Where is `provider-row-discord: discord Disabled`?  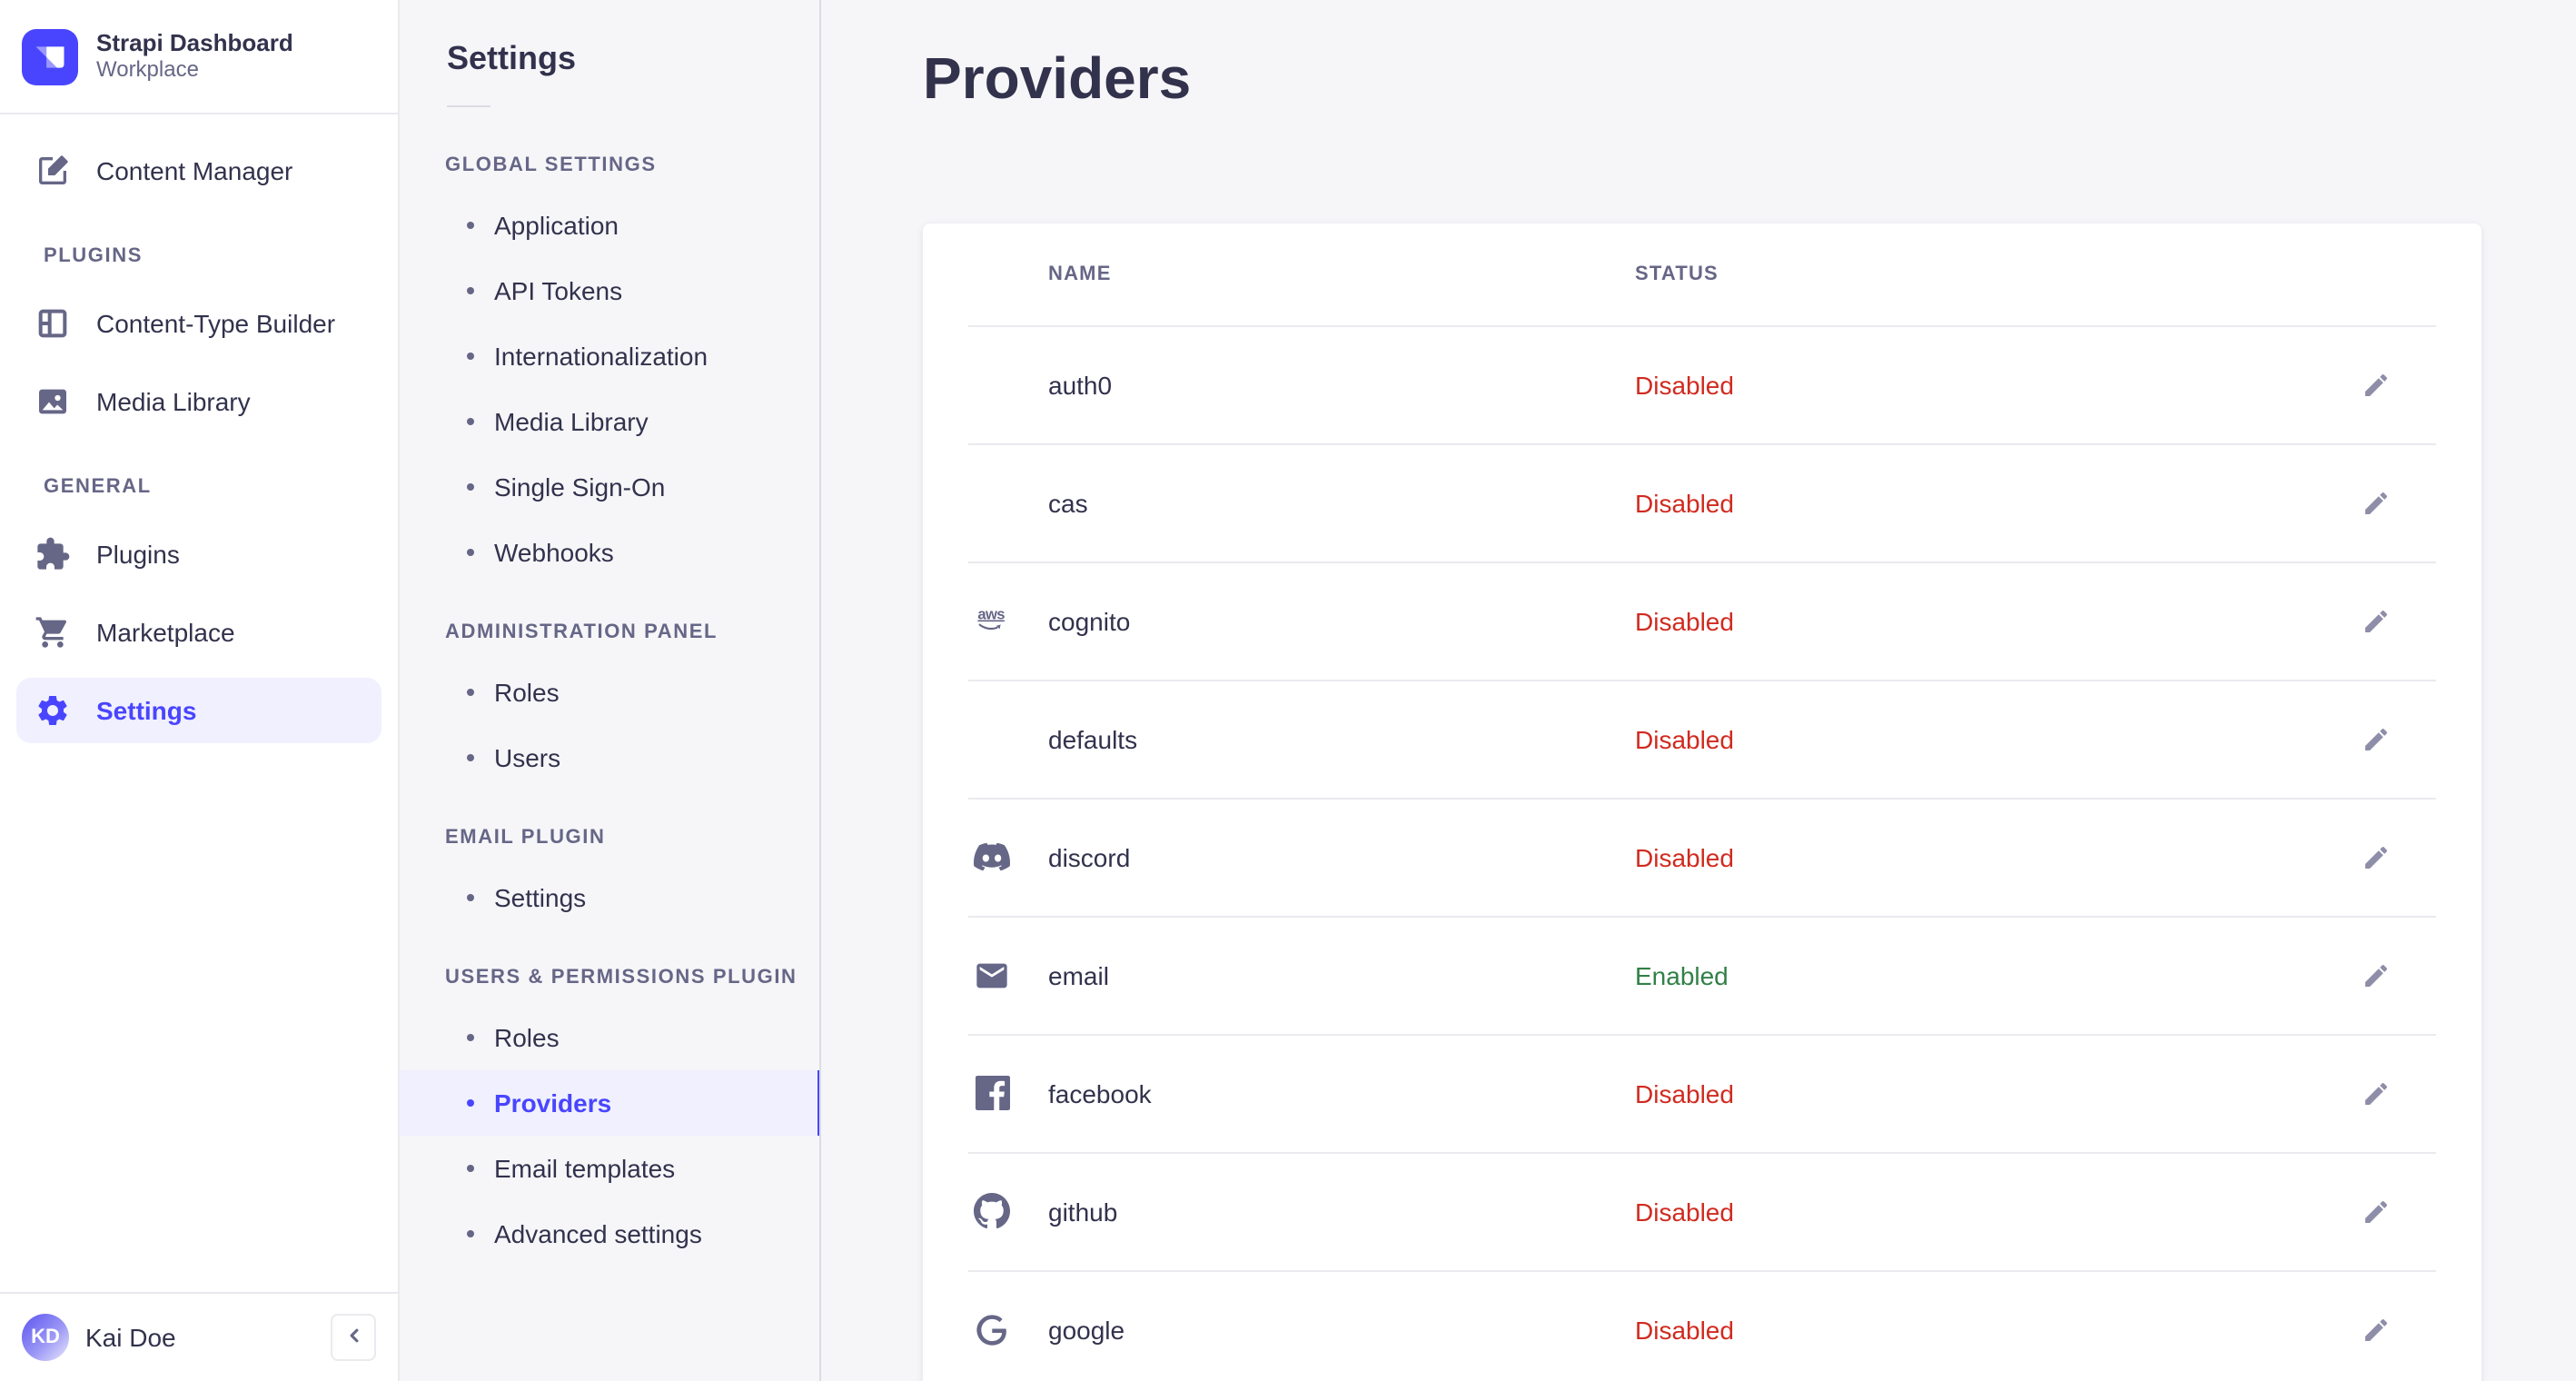
provider-row-discord: discord Disabled is located at coordinates (1702, 857).